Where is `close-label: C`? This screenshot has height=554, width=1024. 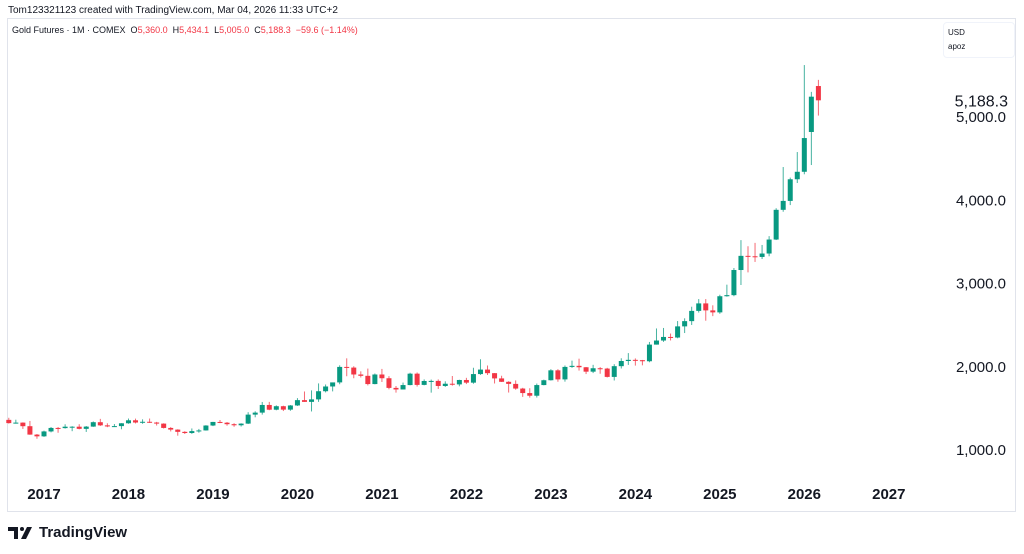
close-label: C is located at coordinates (257, 30).